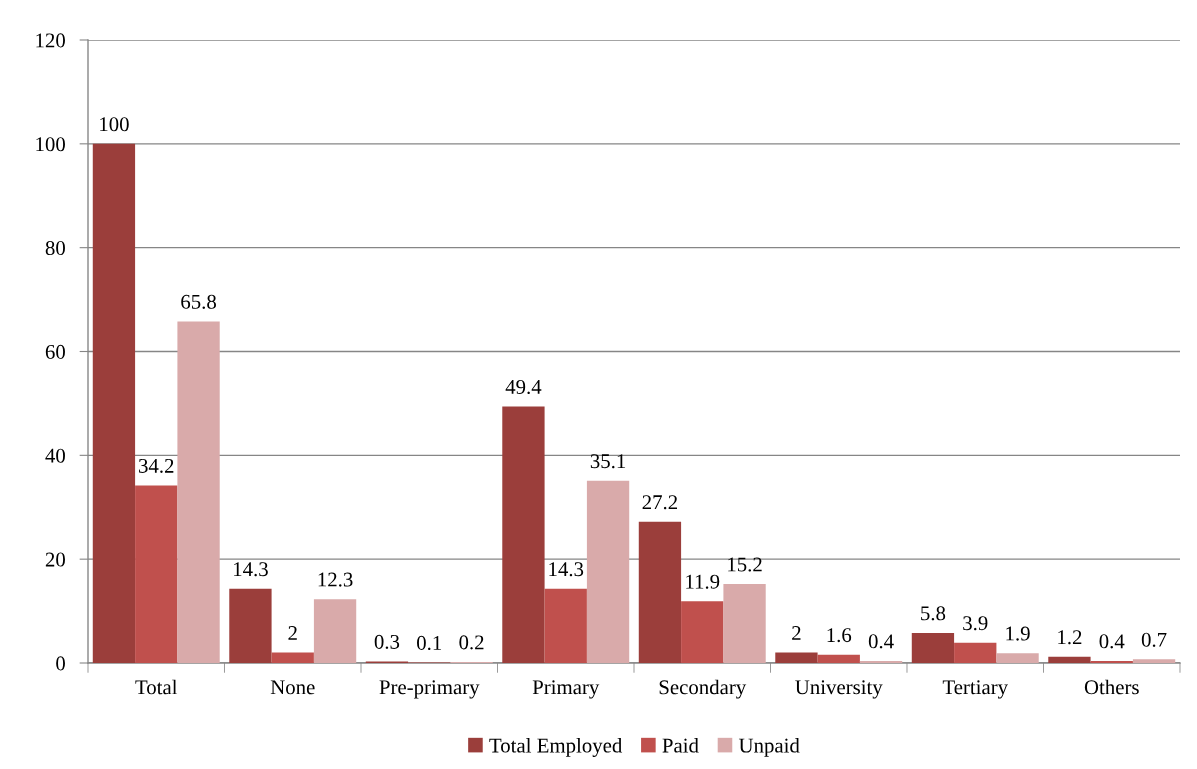 The image size is (1197, 769). I want to click on x-tick-label: University, so click(839, 689).